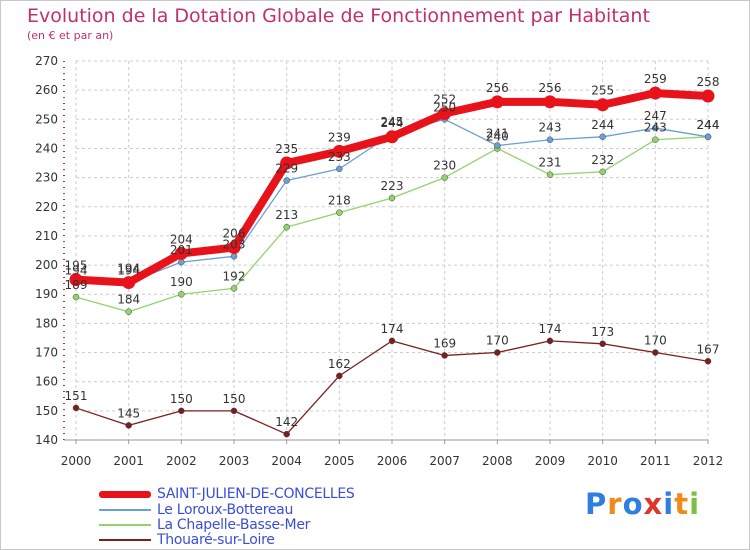  I want to click on legend-swatch-chapelle, so click(125, 525).